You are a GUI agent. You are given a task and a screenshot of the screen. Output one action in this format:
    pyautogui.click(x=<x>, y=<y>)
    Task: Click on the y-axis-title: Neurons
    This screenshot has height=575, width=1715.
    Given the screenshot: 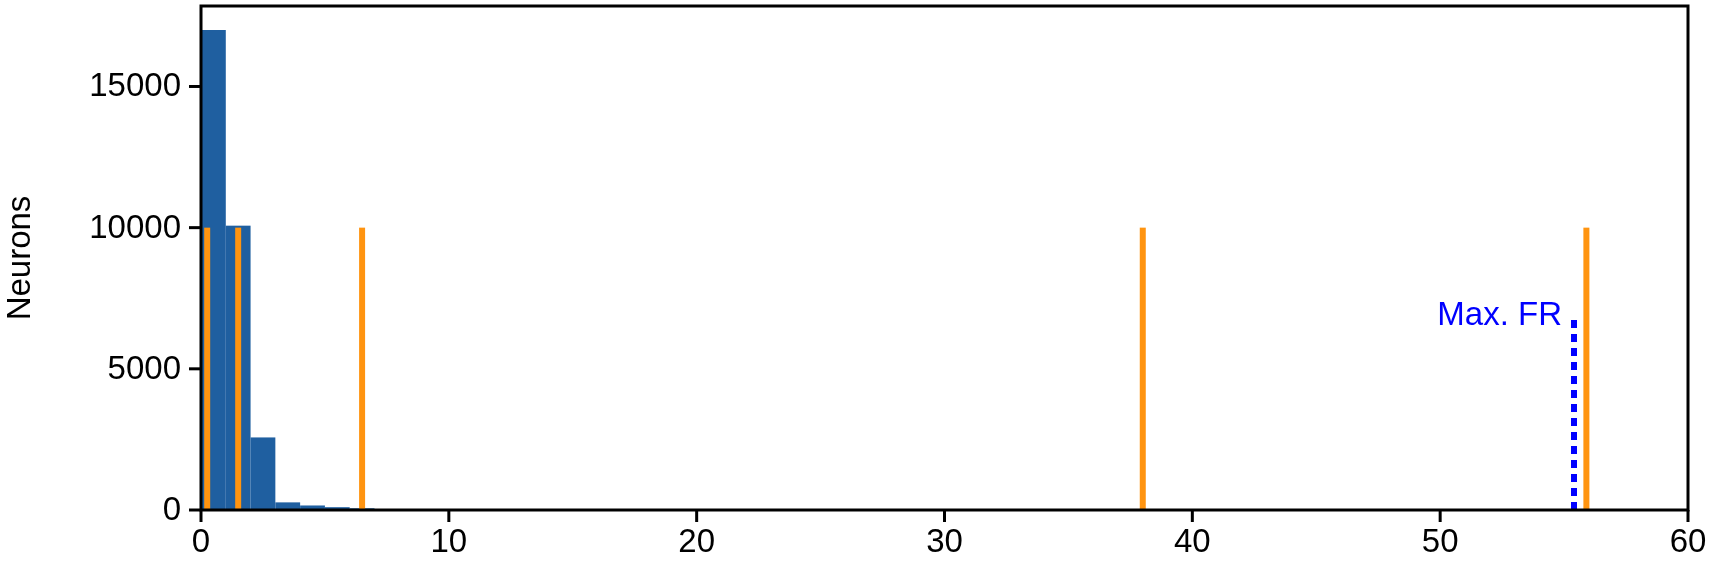 What is the action you would take?
    pyautogui.click(x=18, y=258)
    